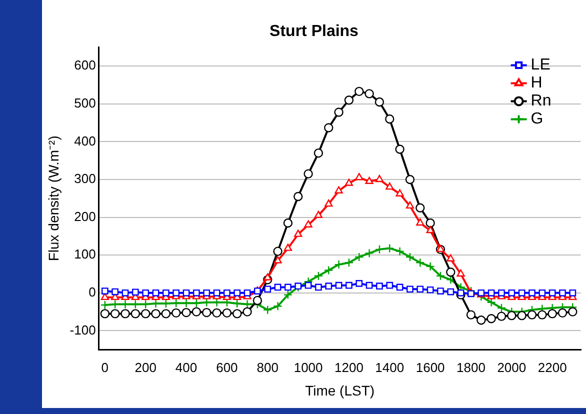  I want to click on x-tick-label: 2200, so click(552, 367).